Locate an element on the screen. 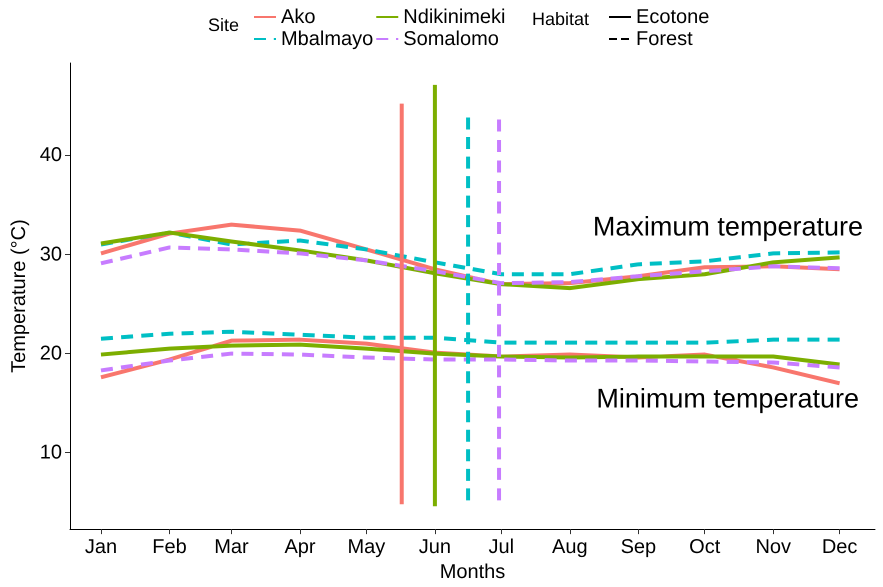 The width and height of the screenshot is (883, 587). text: Habitat is located at coordinates (561, 19).